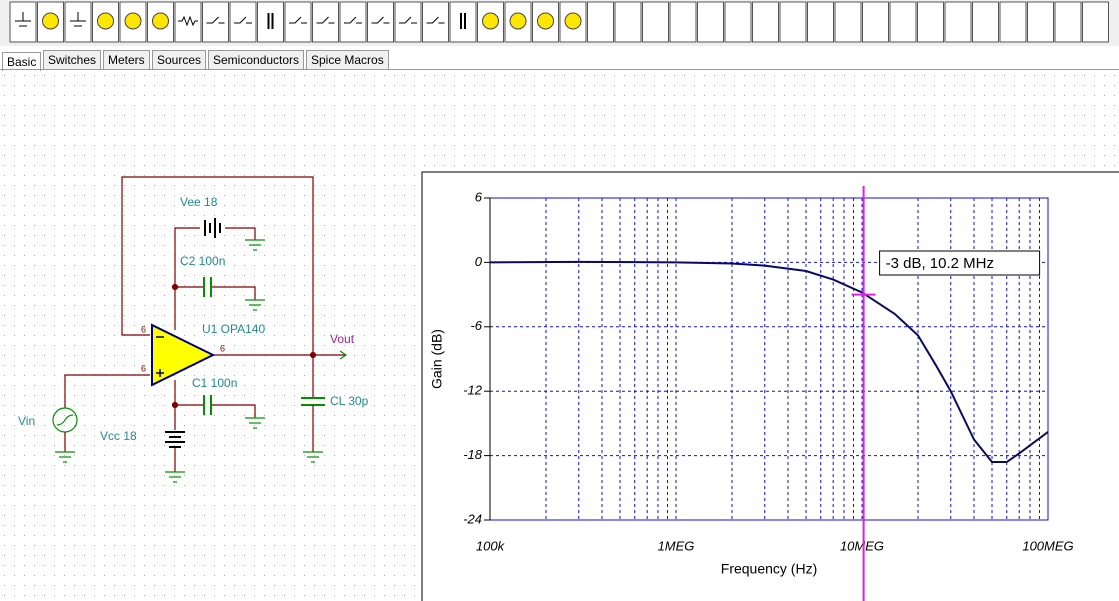 This screenshot has width=1119, height=601. Describe the element at coordinates (769, 569) in the screenshot. I see `x-axis-label: Frequency (Hz)` at that location.